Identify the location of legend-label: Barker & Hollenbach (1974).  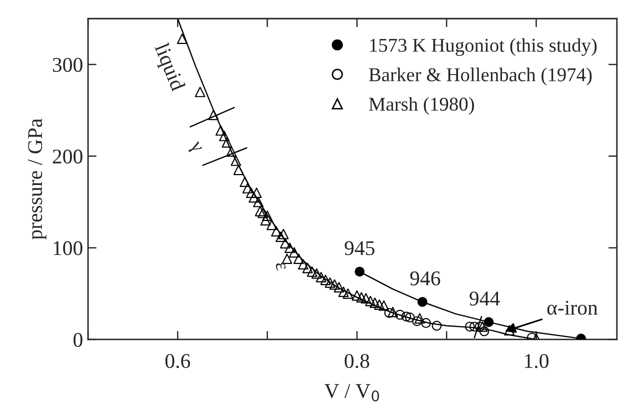
(480, 77).